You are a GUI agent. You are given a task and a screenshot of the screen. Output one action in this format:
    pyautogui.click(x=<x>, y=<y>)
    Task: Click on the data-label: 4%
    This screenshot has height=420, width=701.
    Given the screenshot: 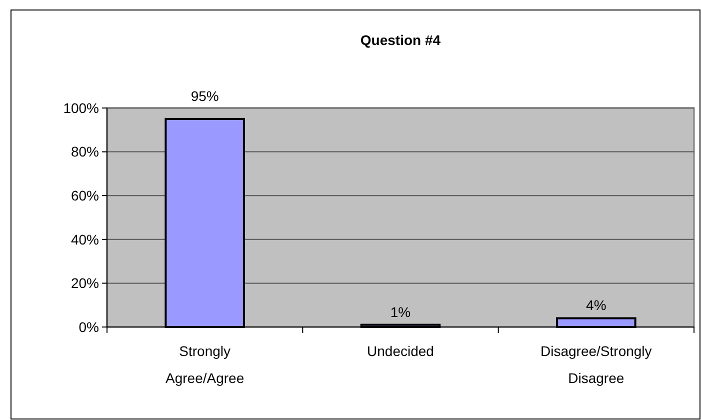 What is the action you would take?
    pyautogui.click(x=596, y=305)
    